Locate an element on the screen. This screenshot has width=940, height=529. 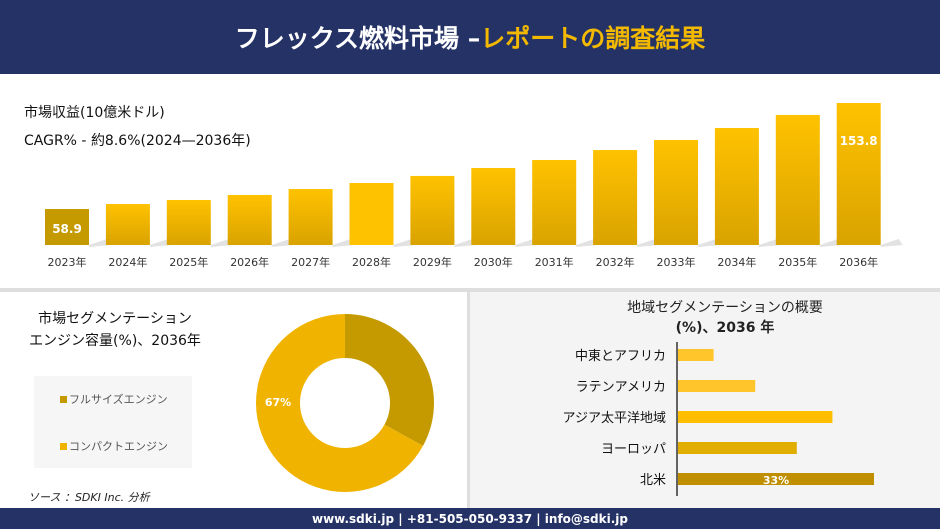
data-label: 58.9 is located at coordinates (67, 229).